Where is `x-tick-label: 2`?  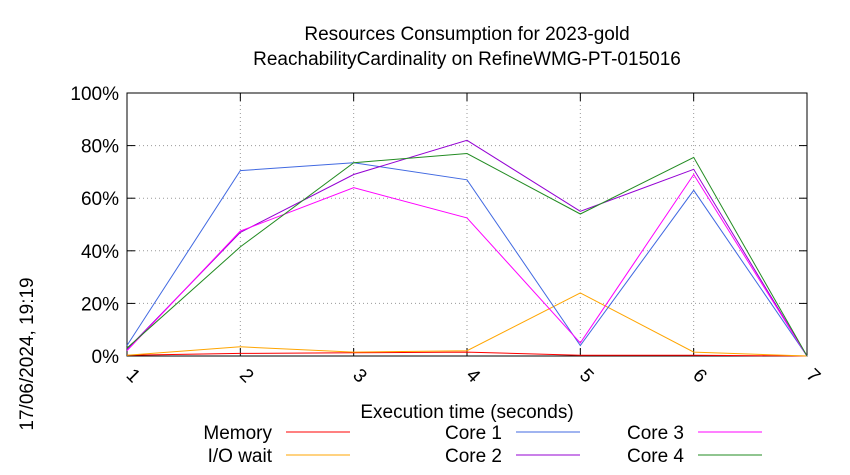
x-tick-label: 2 is located at coordinates (246, 376).